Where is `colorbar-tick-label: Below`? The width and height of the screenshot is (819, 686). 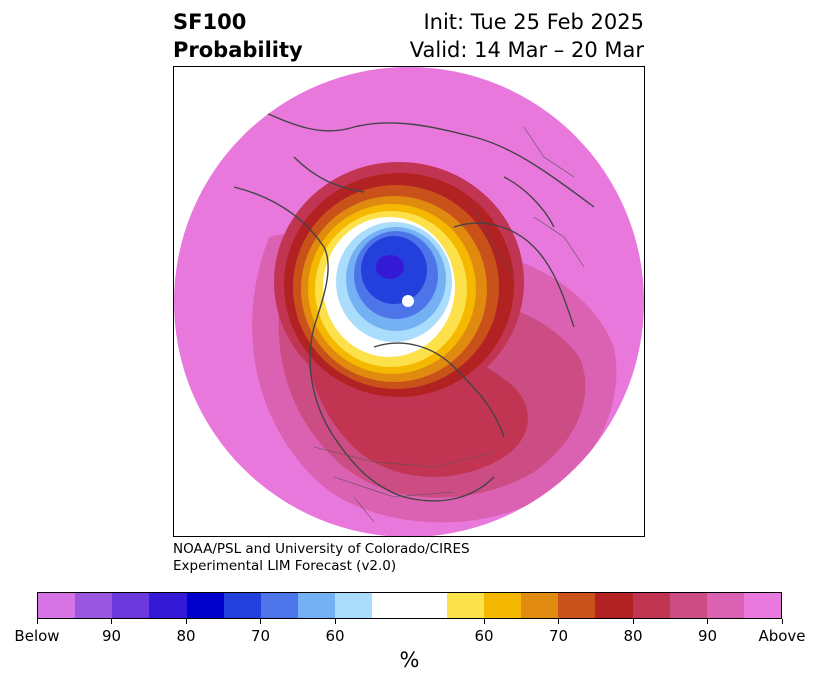 colorbar-tick-label: Below is located at coordinates (37, 636).